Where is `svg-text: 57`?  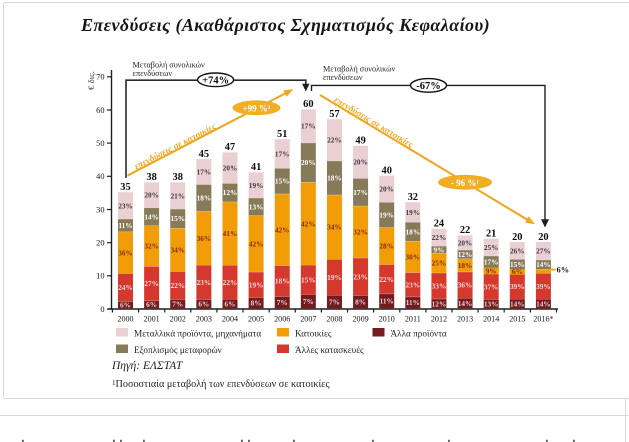
svg-text: 57 is located at coordinates (334, 114).